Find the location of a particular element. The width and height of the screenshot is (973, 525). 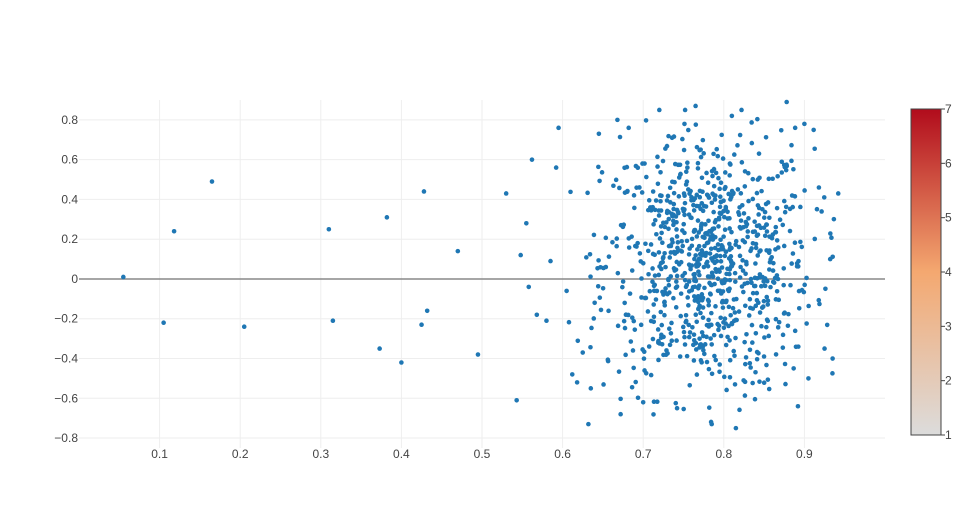

y-tick-label: 0.4 is located at coordinates (69, 199).